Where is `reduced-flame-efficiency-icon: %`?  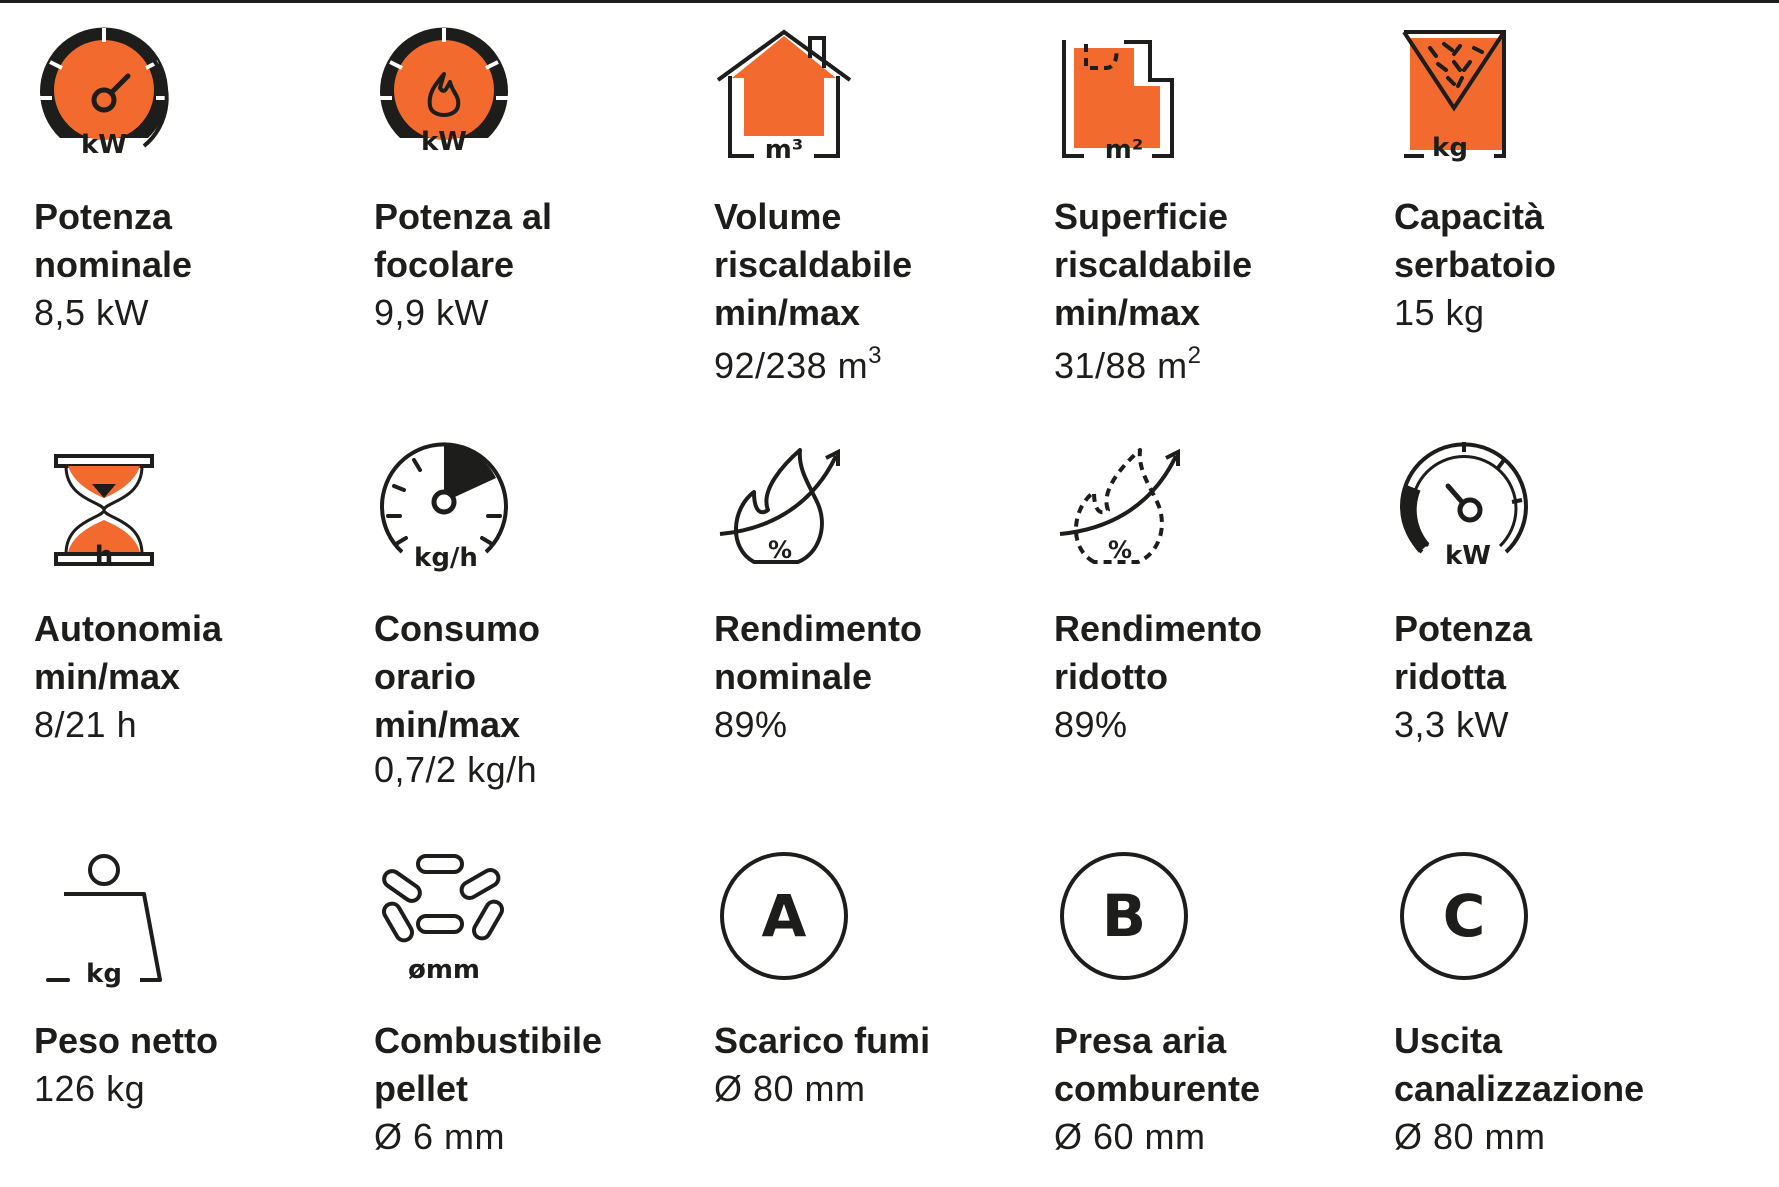
reduced-flame-efficiency-icon: % is located at coordinates (1124, 505).